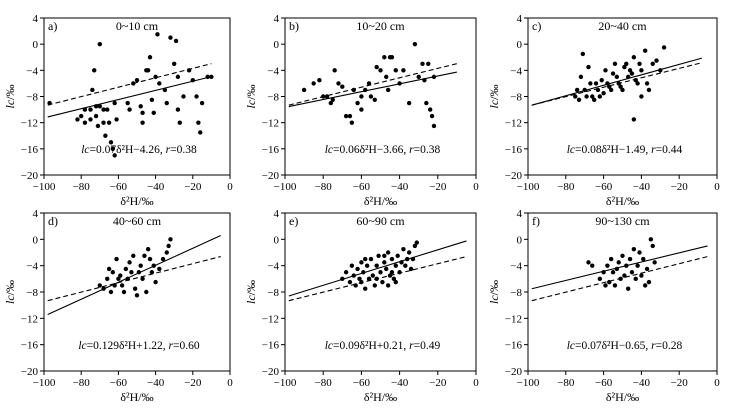 Image resolution: width=733 pixels, height=409 pixels. I want to click on y-tick-label: 0, so click(277, 45).